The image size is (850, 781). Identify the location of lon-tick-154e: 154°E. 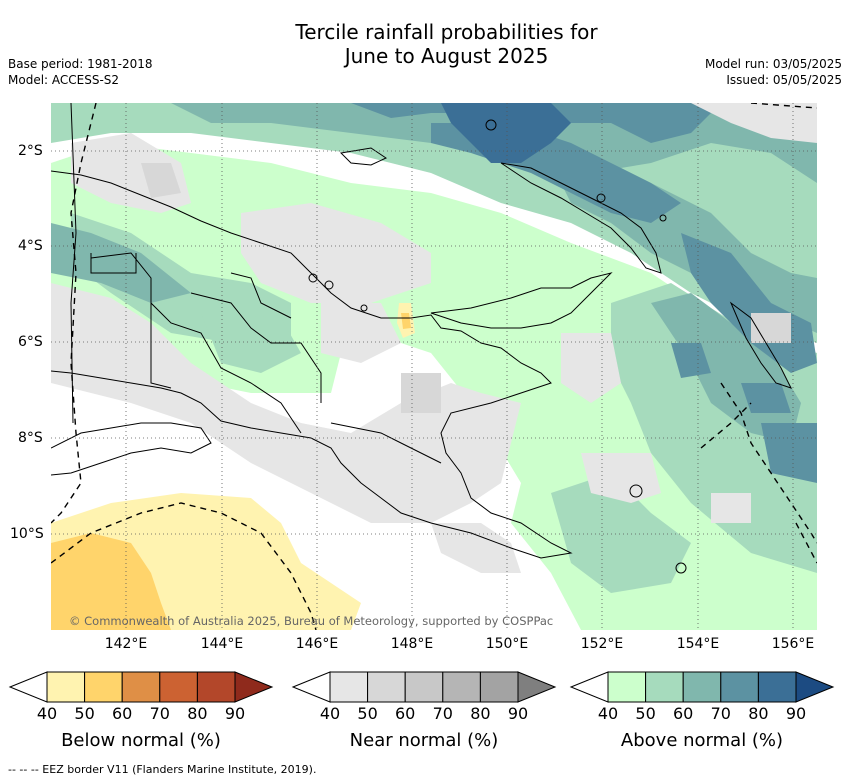
(698, 644).